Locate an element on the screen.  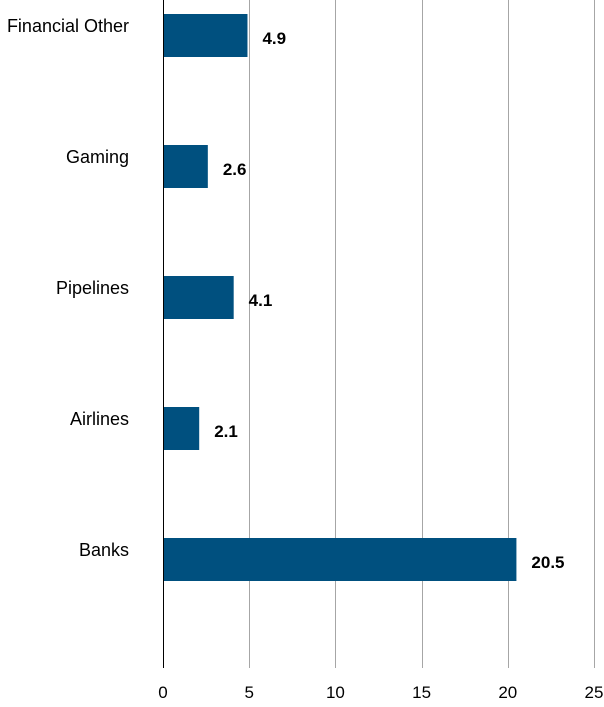
bar-airlines is located at coordinates (181, 428).